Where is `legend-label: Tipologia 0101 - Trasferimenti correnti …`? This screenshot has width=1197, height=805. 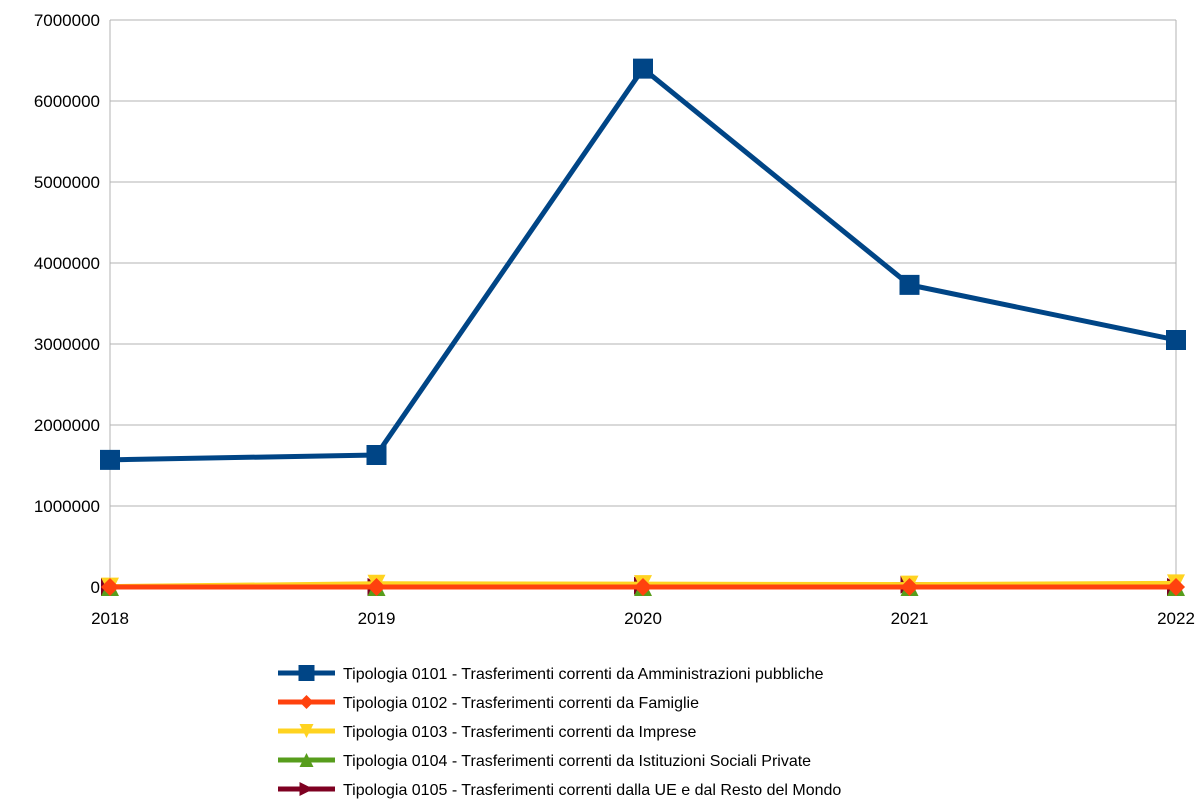 legend-label: Tipologia 0101 - Trasferimenti correnti … is located at coordinates (583, 674).